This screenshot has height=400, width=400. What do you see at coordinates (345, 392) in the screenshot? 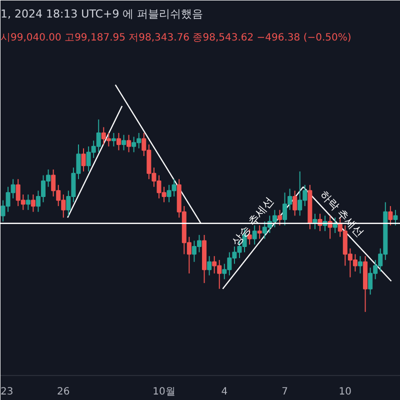
I see `x-tick-label: 10` at bounding box center [345, 392].